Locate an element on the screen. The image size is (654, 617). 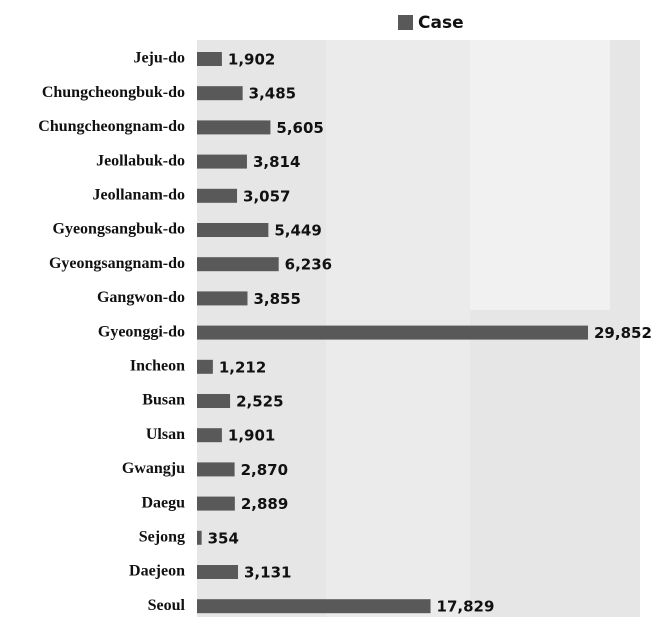
value-label: 3,131 is located at coordinates (267, 573).